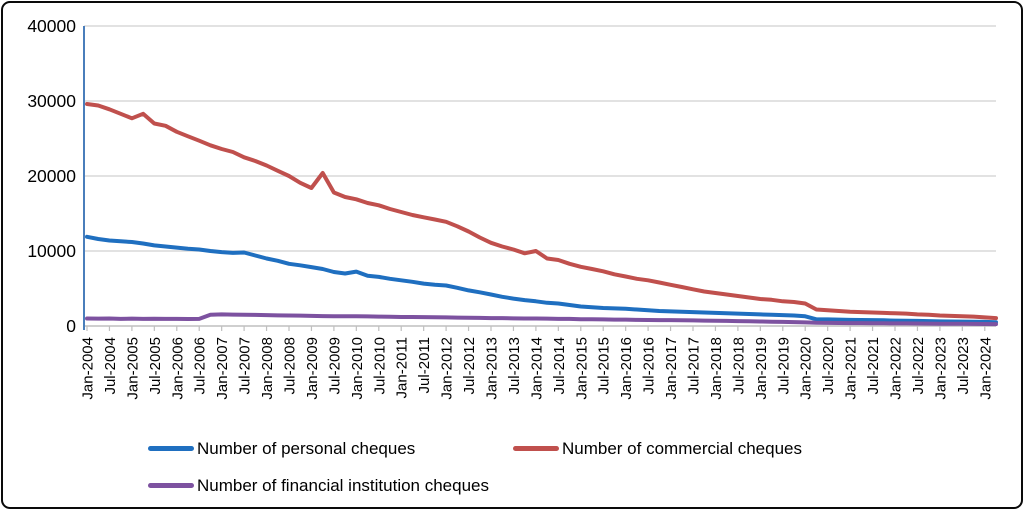 Image resolution: width=1024 pixels, height=510 pixels. Describe the element at coordinates (343, 485) in the screenshot. I see `legend-label-financial-institution-cheques: Number of financial institution cheques` at that location.